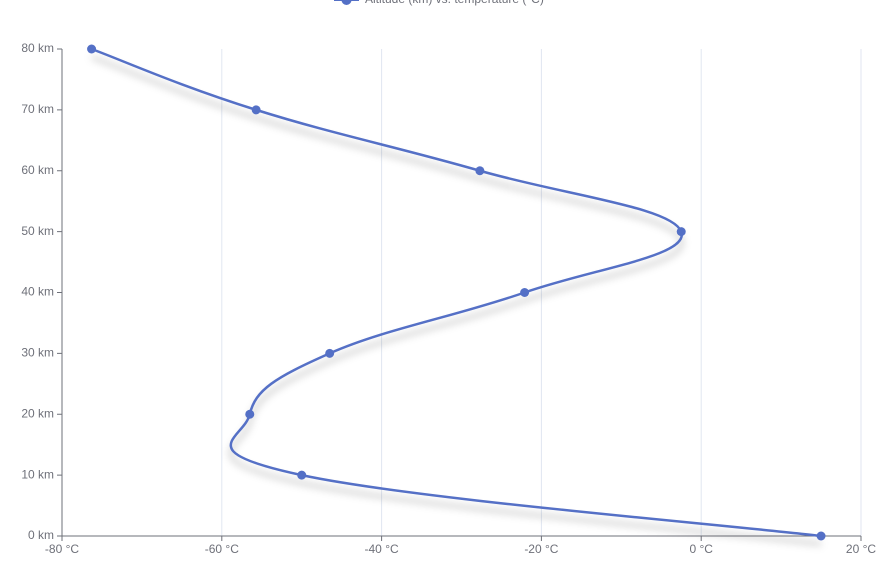  I want to click on y-tick-label: 10 km, so click(37, 474).